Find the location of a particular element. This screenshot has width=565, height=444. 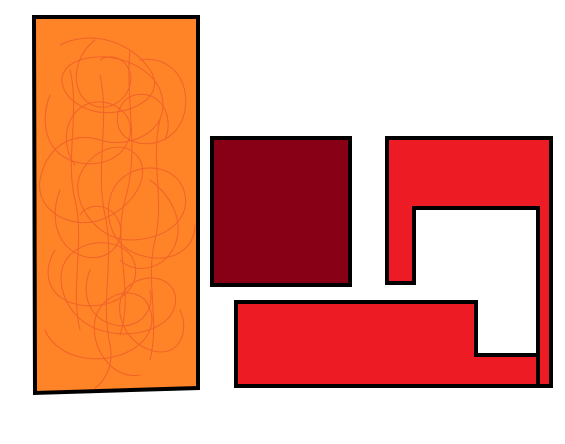

dark-red-square is located at coordinates (281, 211).